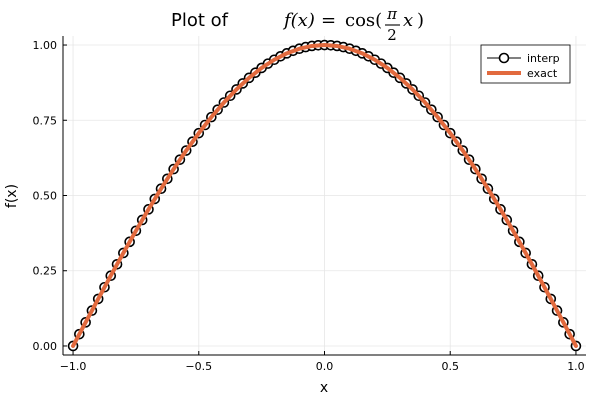 Image resolution: width=600 pixels, height=400 pixels. I want to click on legend-box, so click(525, 64).